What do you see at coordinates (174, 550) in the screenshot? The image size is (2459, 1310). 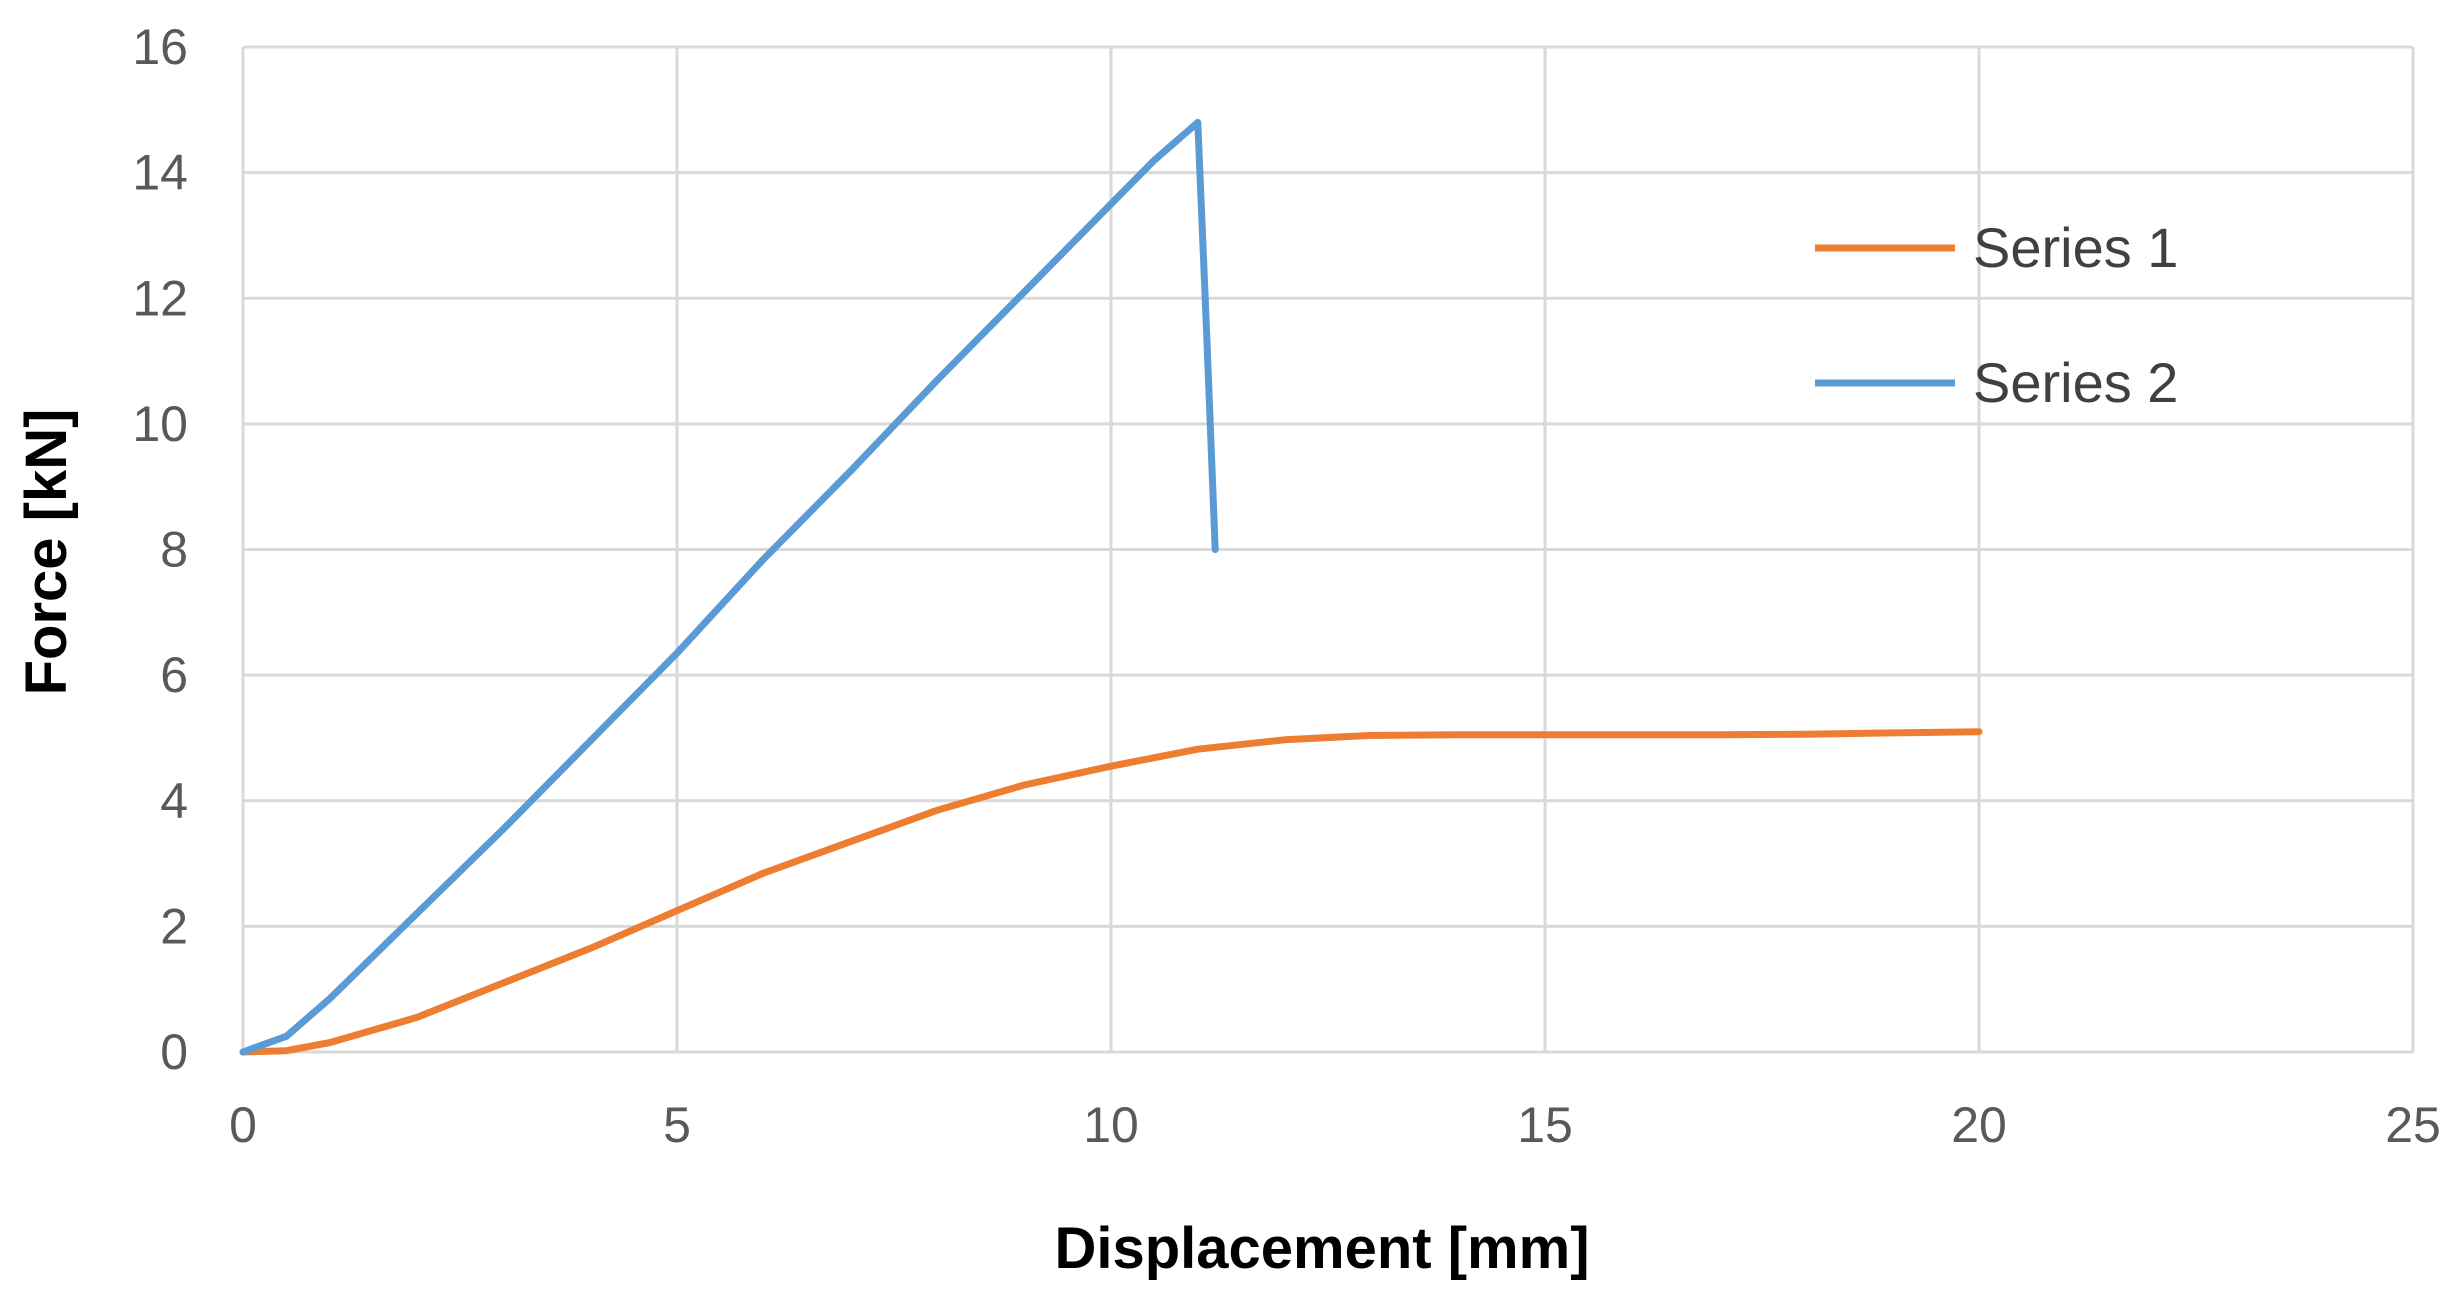 I see `y-tick-label-4: 8` at bounding box center [174, 550].